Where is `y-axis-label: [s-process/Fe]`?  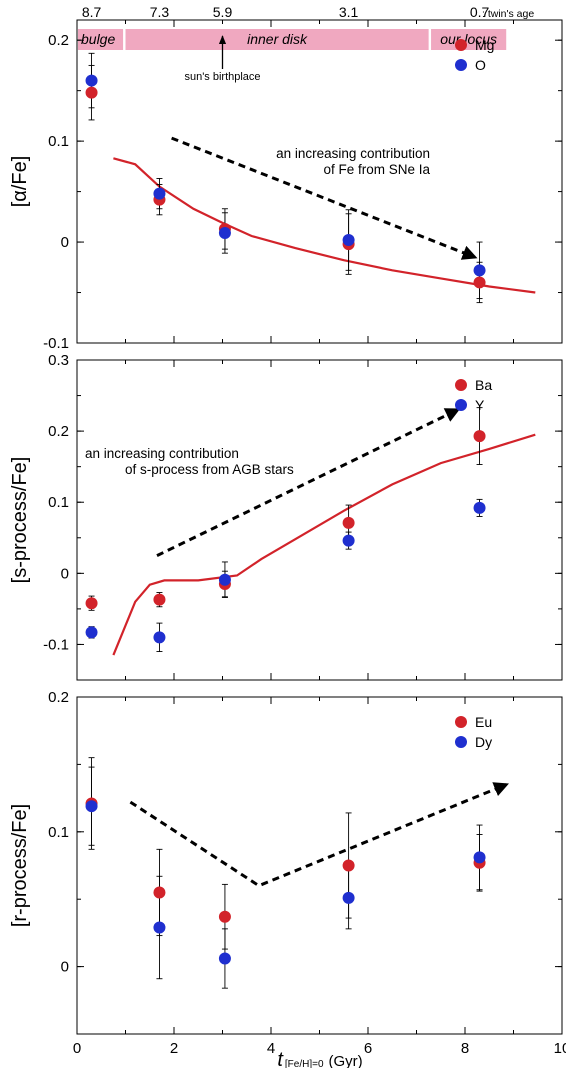 y-axis-label: [s-process/Fe] is located at coordinates (20, 520).